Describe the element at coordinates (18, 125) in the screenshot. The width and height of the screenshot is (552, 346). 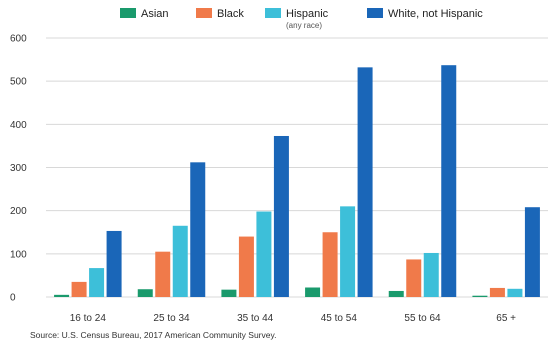
I see `y-tick-label: 400` at that location.